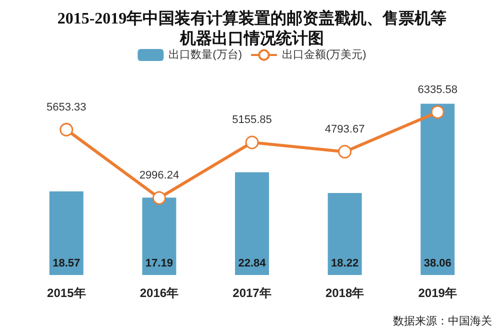  I want to click on data-label: 5155.85, so click(252, 120).